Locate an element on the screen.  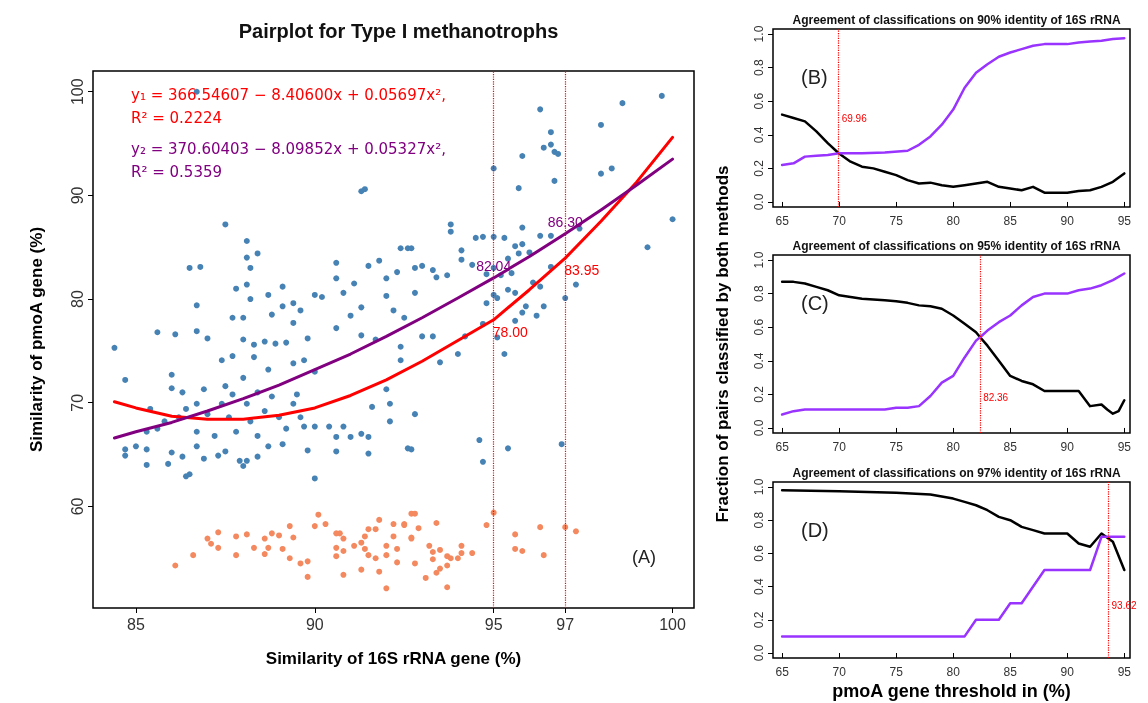
annotation: (A) is located at coordinates (644, 557).